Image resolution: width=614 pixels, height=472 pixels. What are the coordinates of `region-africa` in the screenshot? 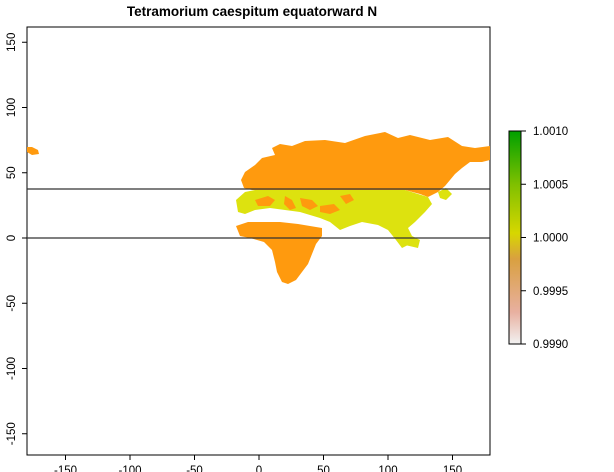 It's located at (279, 253).